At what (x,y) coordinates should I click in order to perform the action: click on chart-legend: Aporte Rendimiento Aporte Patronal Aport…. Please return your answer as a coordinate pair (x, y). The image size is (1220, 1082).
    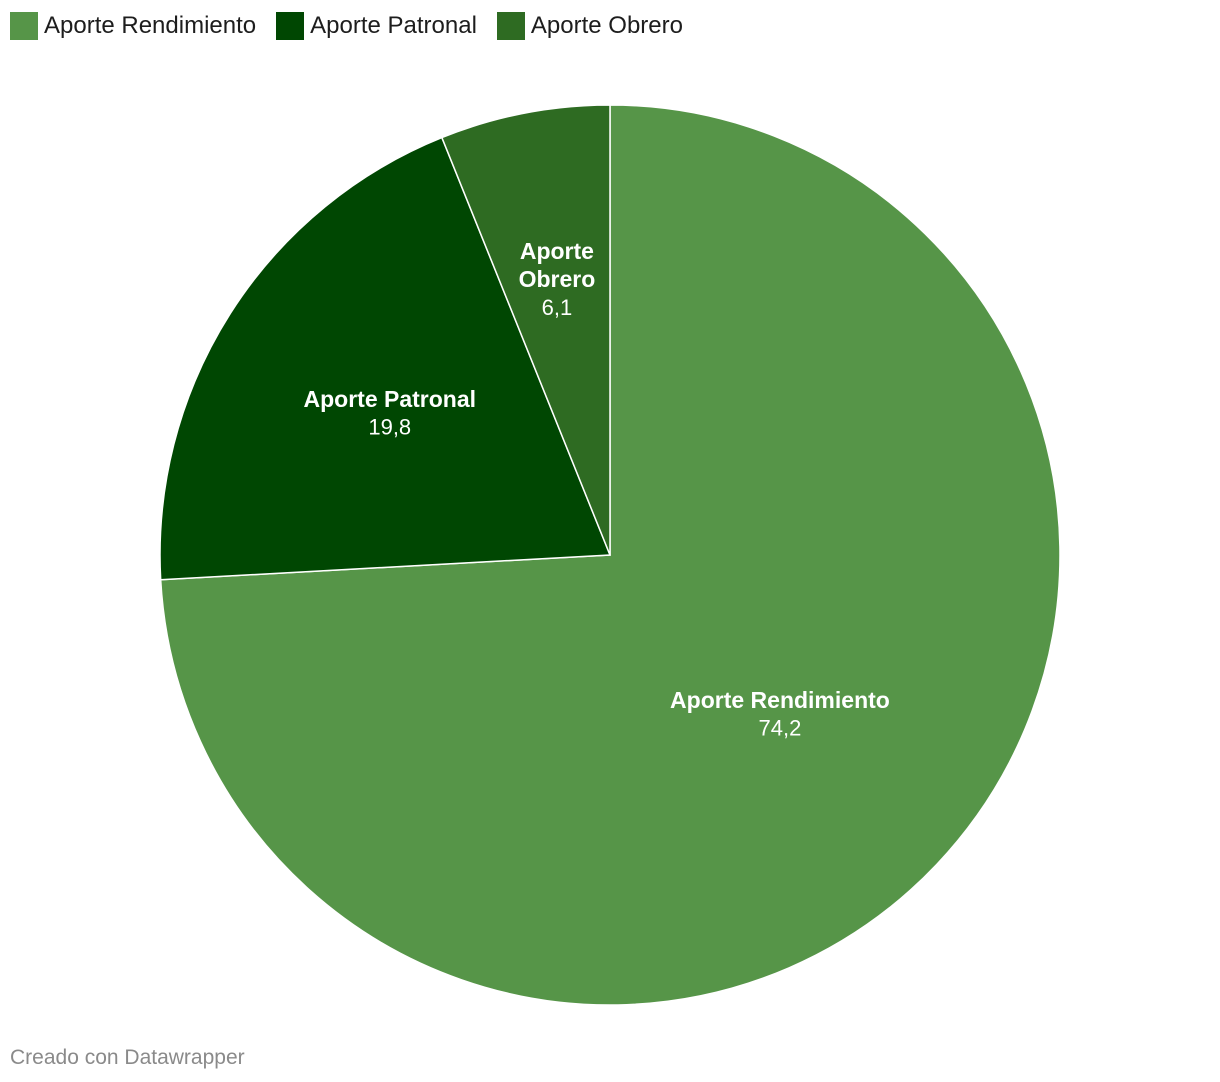
    Looking at the image, I should click on (346, 26).